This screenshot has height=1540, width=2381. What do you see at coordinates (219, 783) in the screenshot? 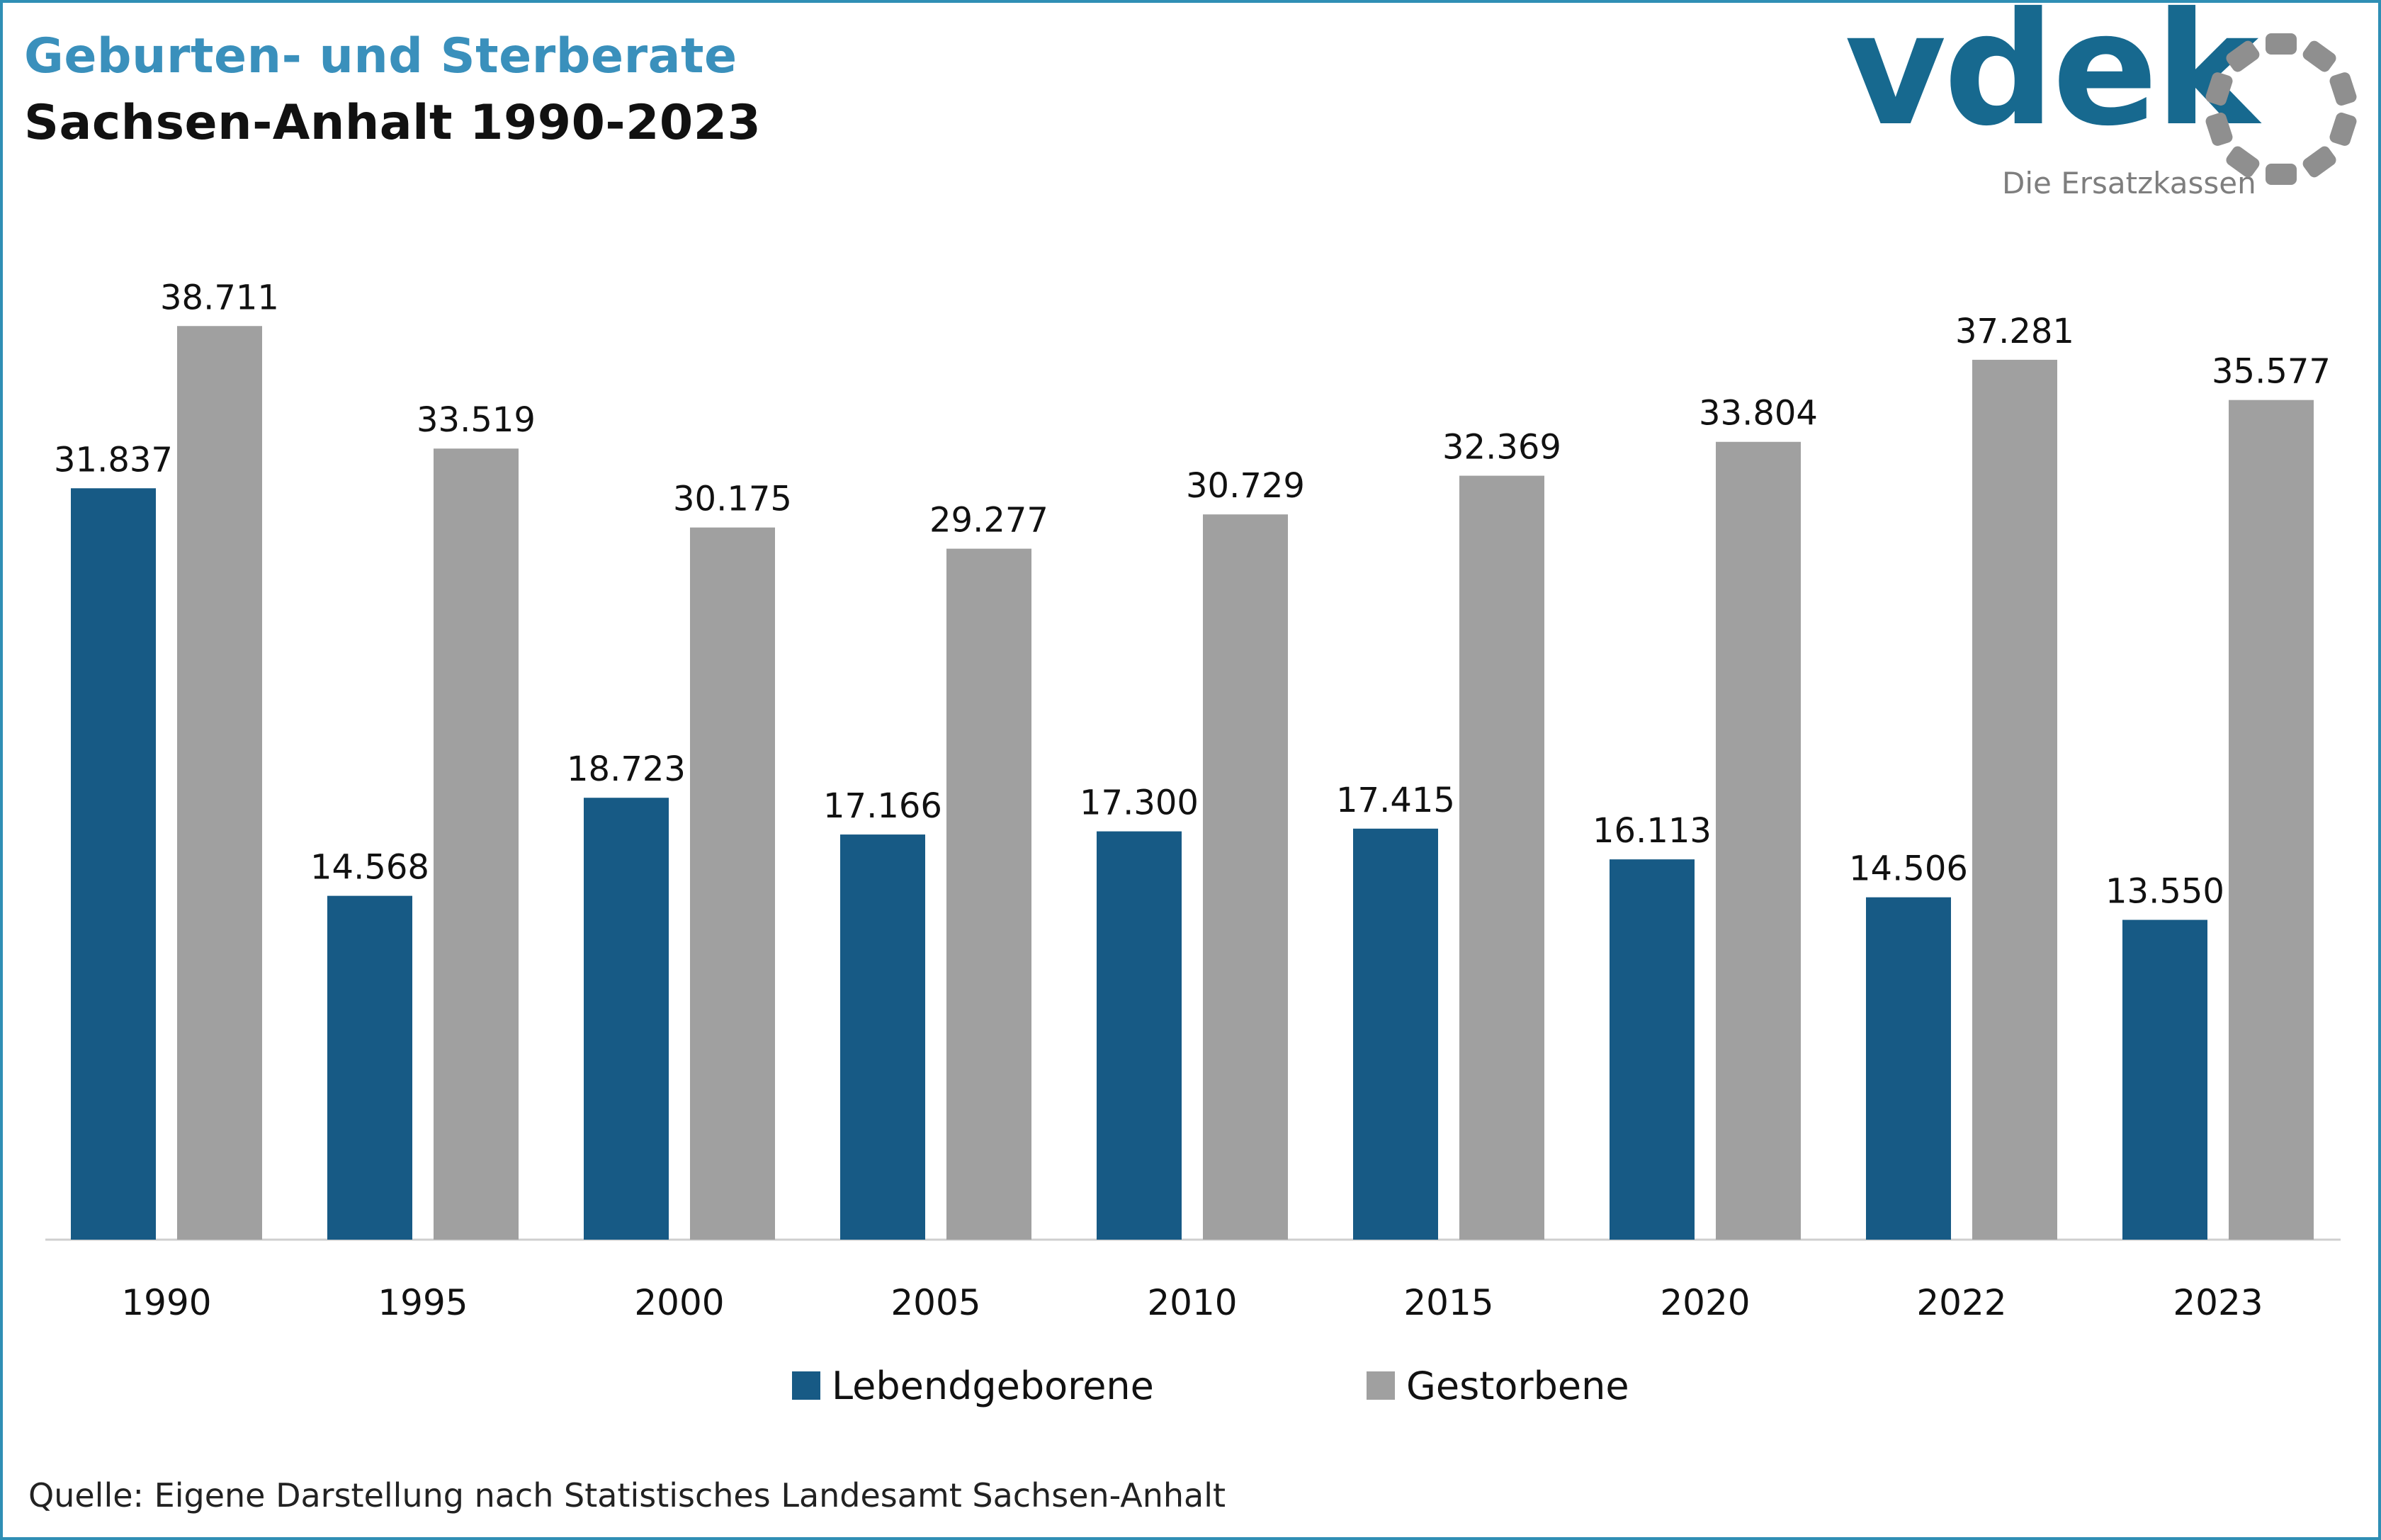
I see `bar-gestorbene-1990` at bounding box center [219, 783].